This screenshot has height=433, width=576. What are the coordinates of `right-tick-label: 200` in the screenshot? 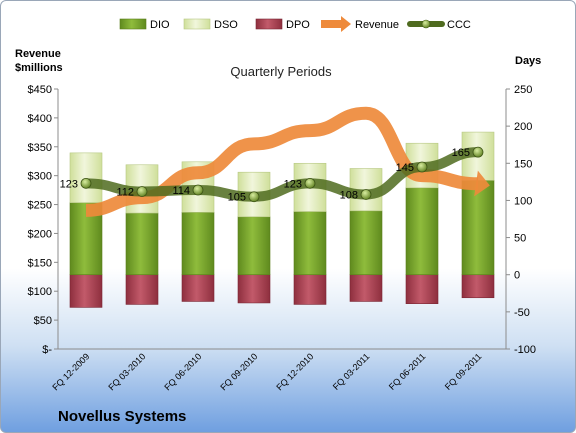 It's located at (523, 127).